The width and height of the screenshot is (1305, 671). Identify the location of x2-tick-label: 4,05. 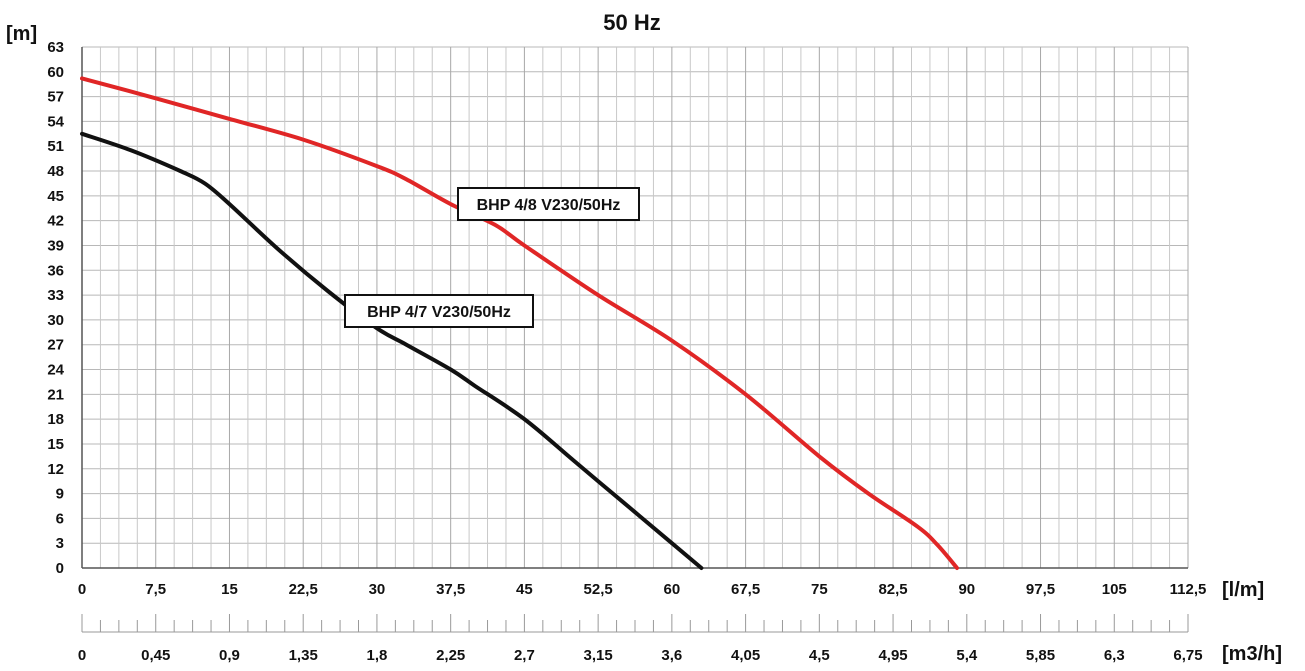
(745, 655).